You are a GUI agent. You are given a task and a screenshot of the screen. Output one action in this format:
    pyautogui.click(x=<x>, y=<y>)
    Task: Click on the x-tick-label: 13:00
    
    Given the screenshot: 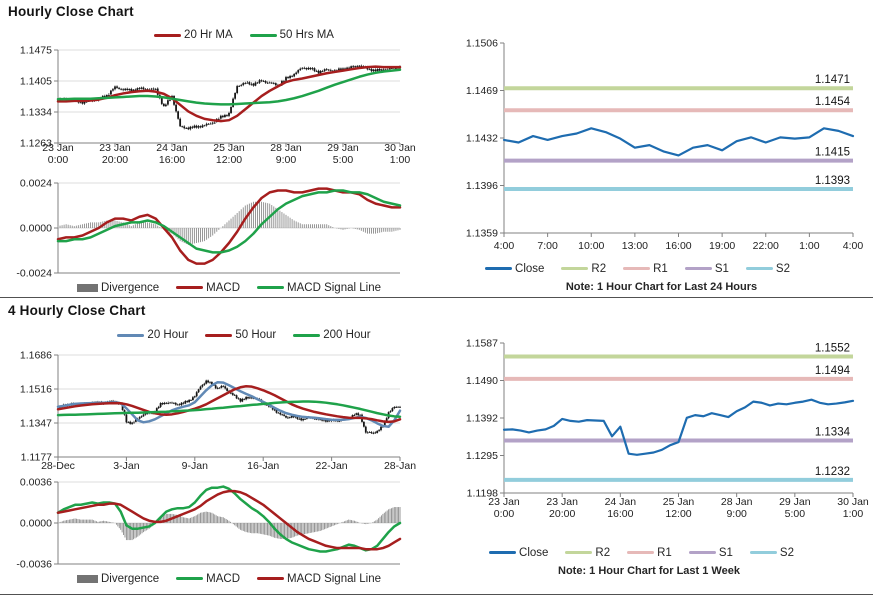 What is the action you would take?
    pyautogui.click(x=635, y=246)
    